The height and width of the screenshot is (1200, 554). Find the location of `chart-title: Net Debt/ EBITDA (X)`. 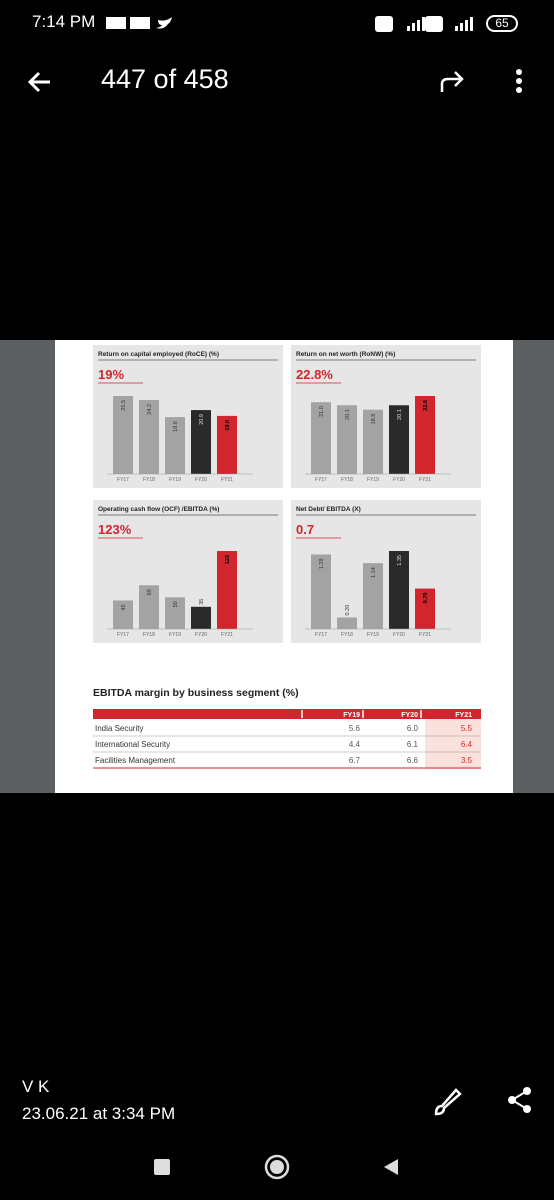

chart-title: Net Debt/ EBITDA (X) is located at coordinates (328, 509).